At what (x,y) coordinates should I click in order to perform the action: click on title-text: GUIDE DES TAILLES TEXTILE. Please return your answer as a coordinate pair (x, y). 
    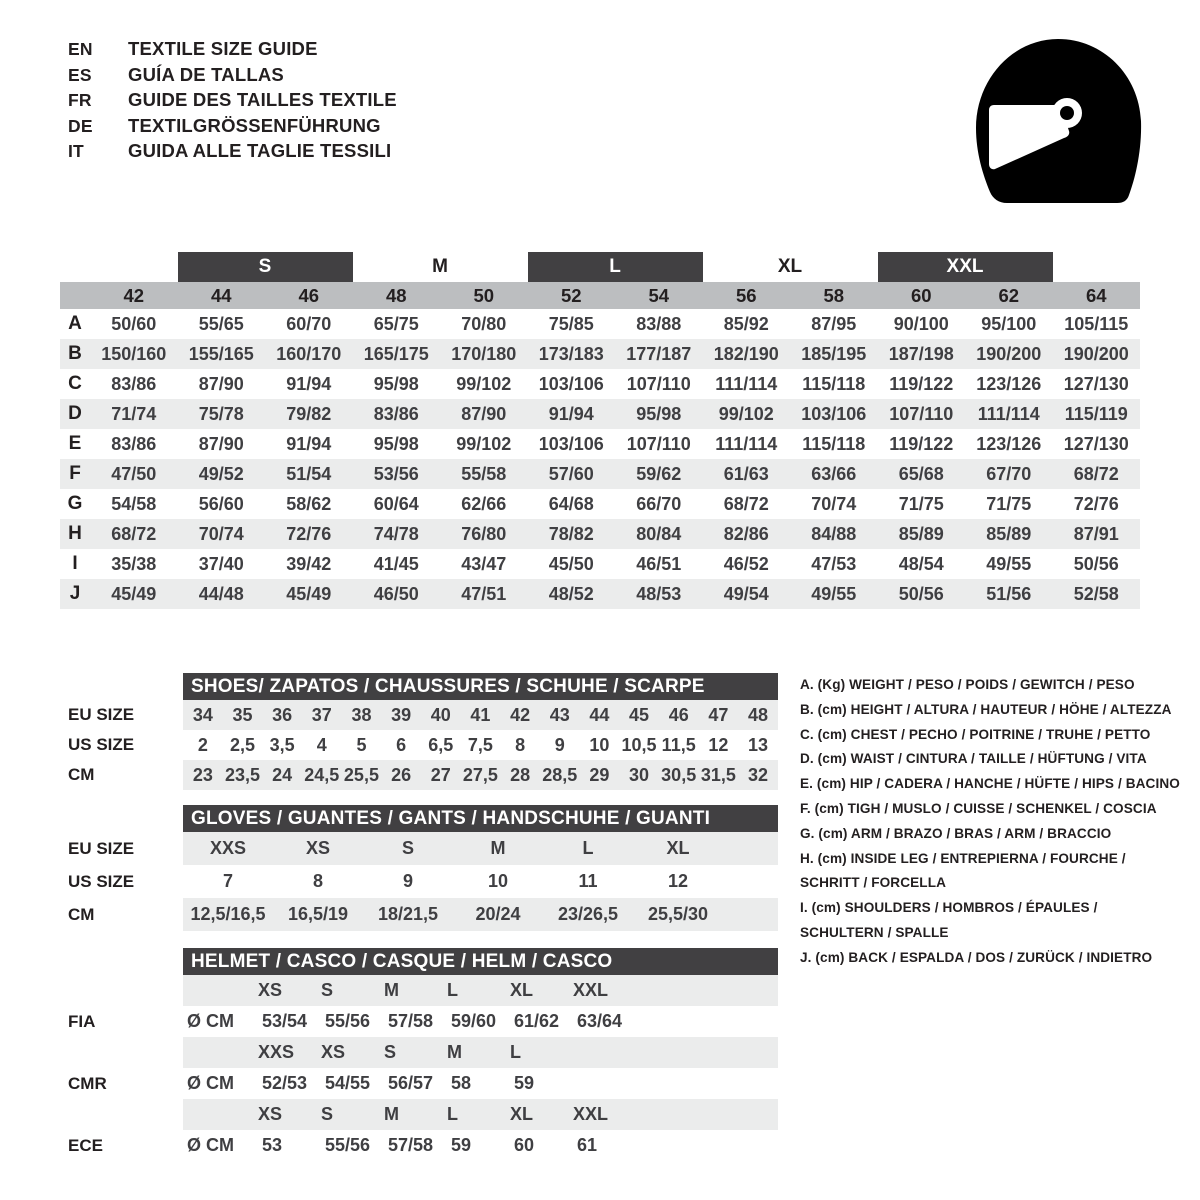
    Looking at the image, I should click on (262, 99).